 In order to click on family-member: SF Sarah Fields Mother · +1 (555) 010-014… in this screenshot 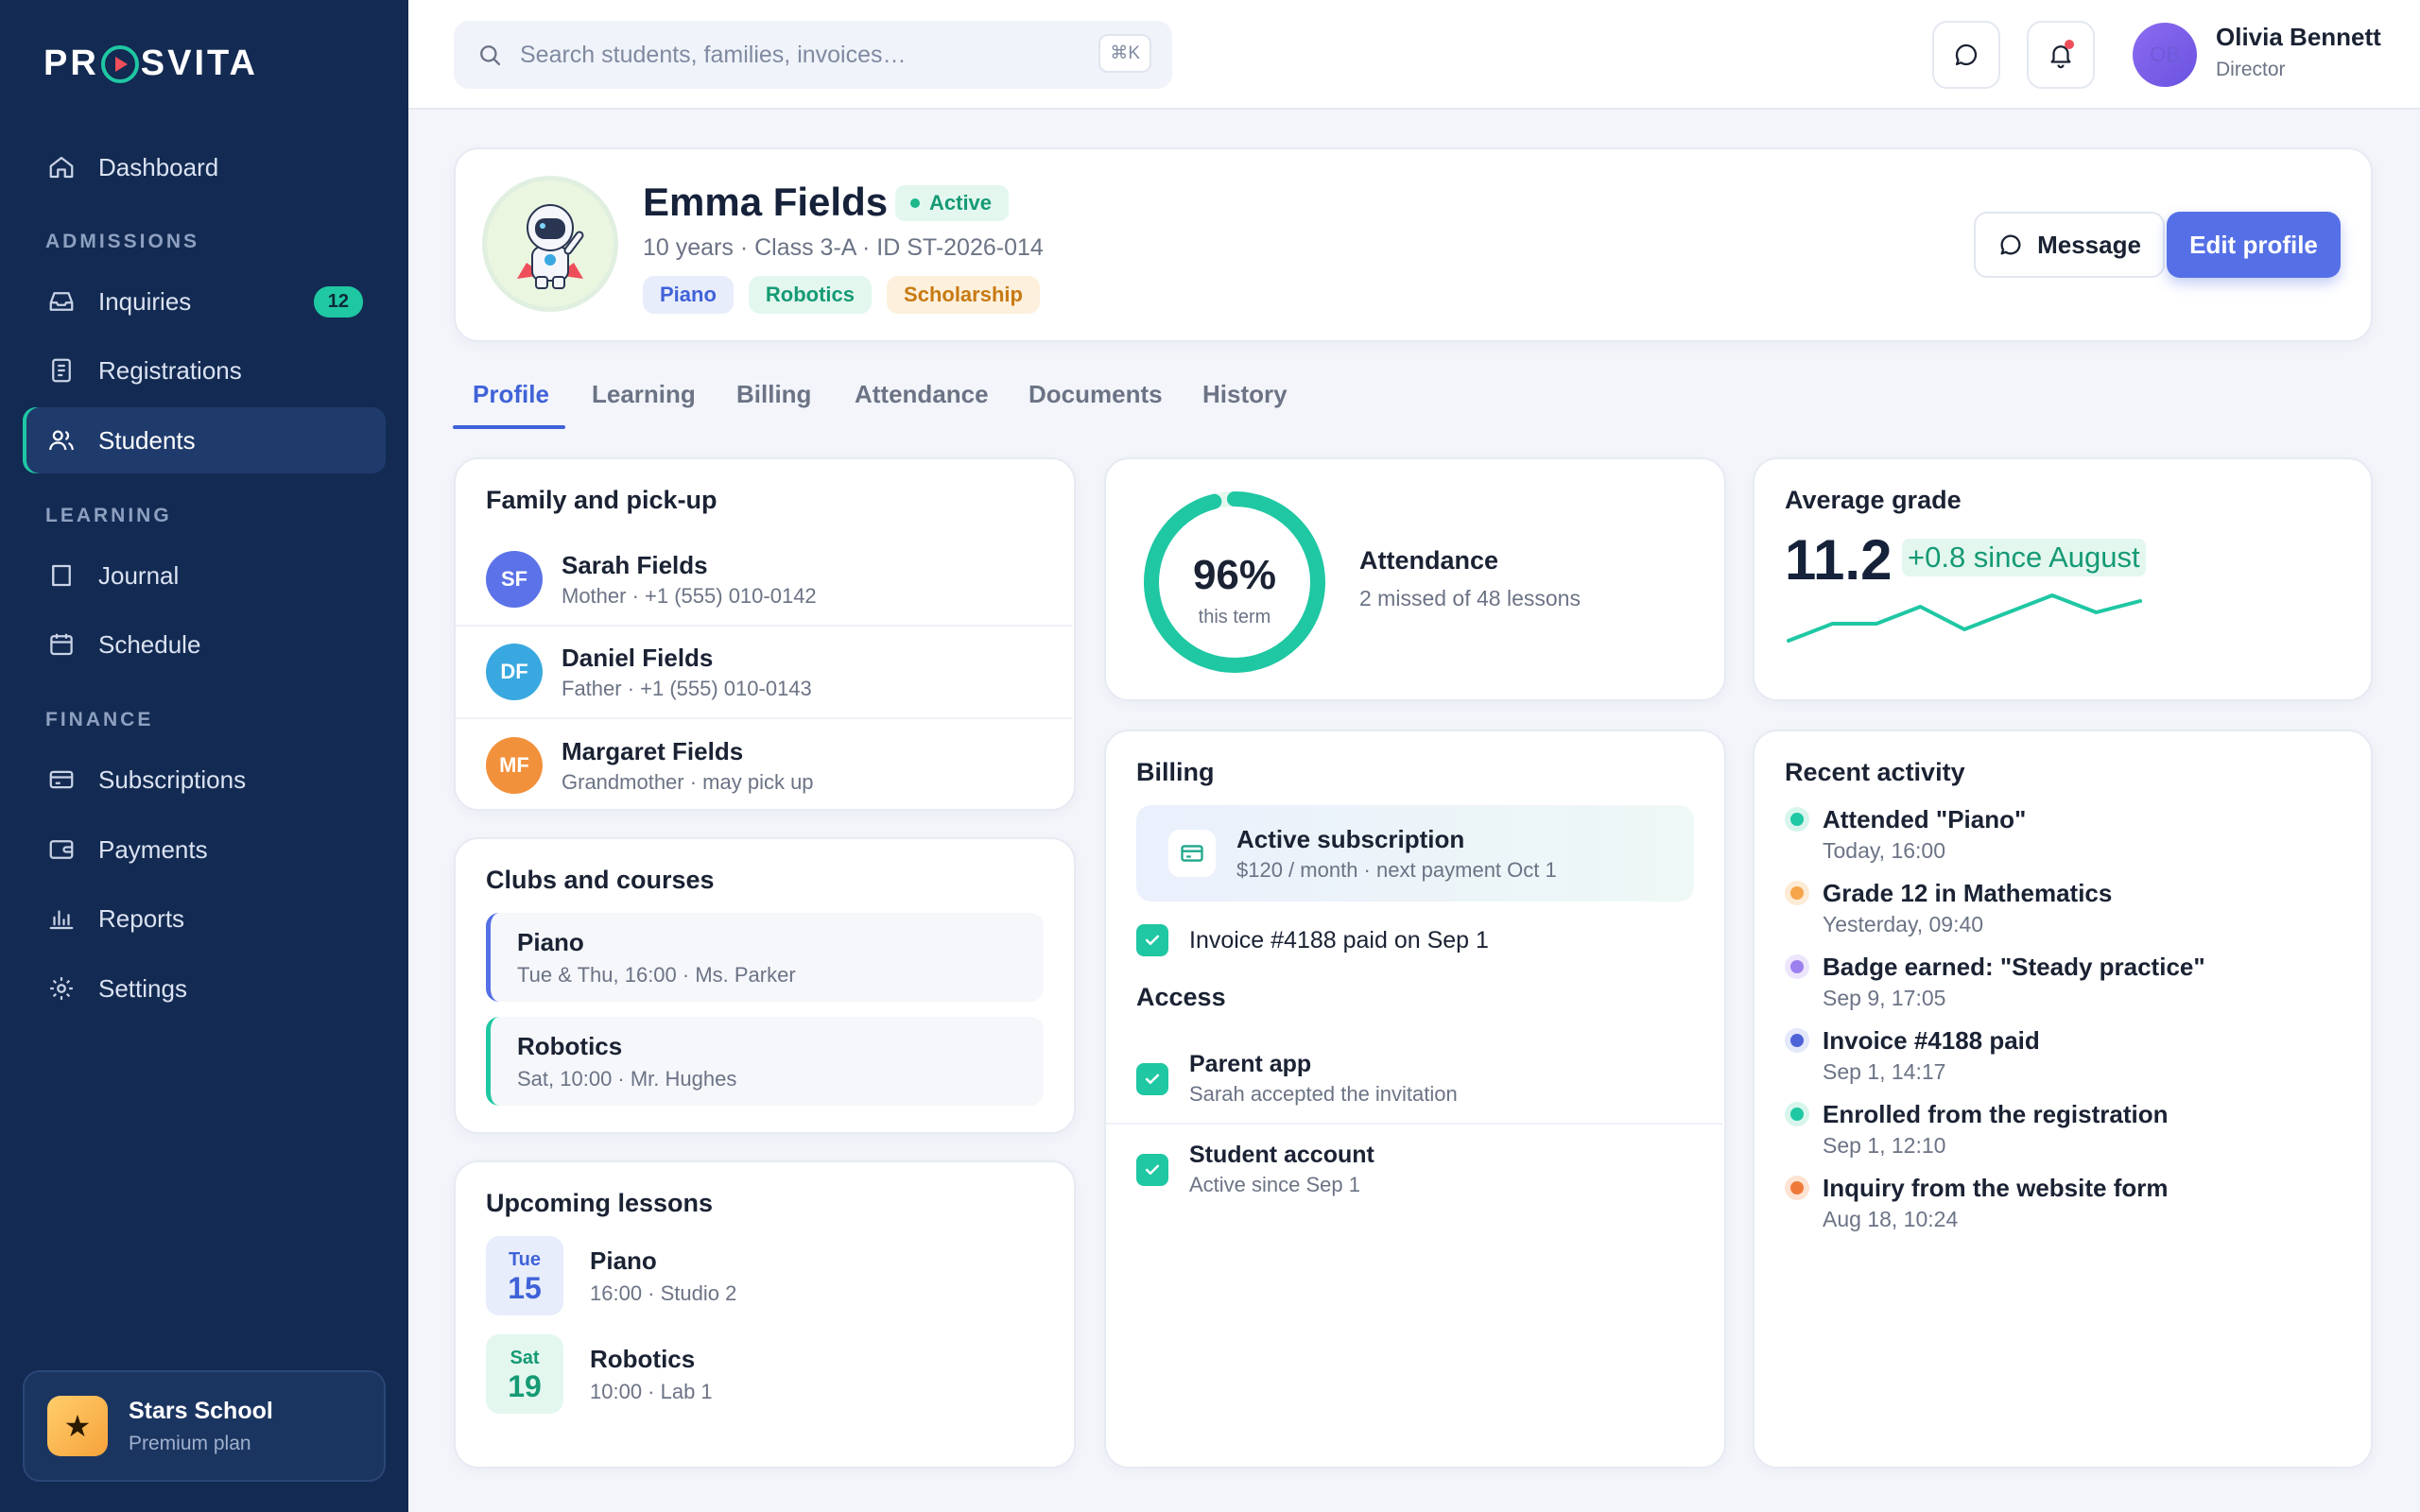, I will do `click(764, 580)`.